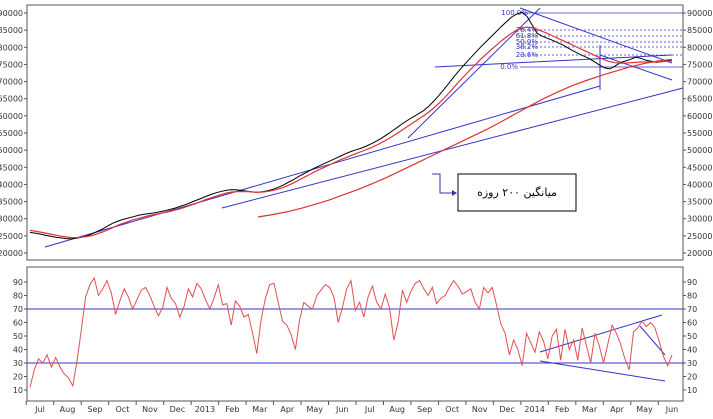 This screenshot has width=713, height=419. I want to click on rsi-channel-bottom, so click(602, 371).